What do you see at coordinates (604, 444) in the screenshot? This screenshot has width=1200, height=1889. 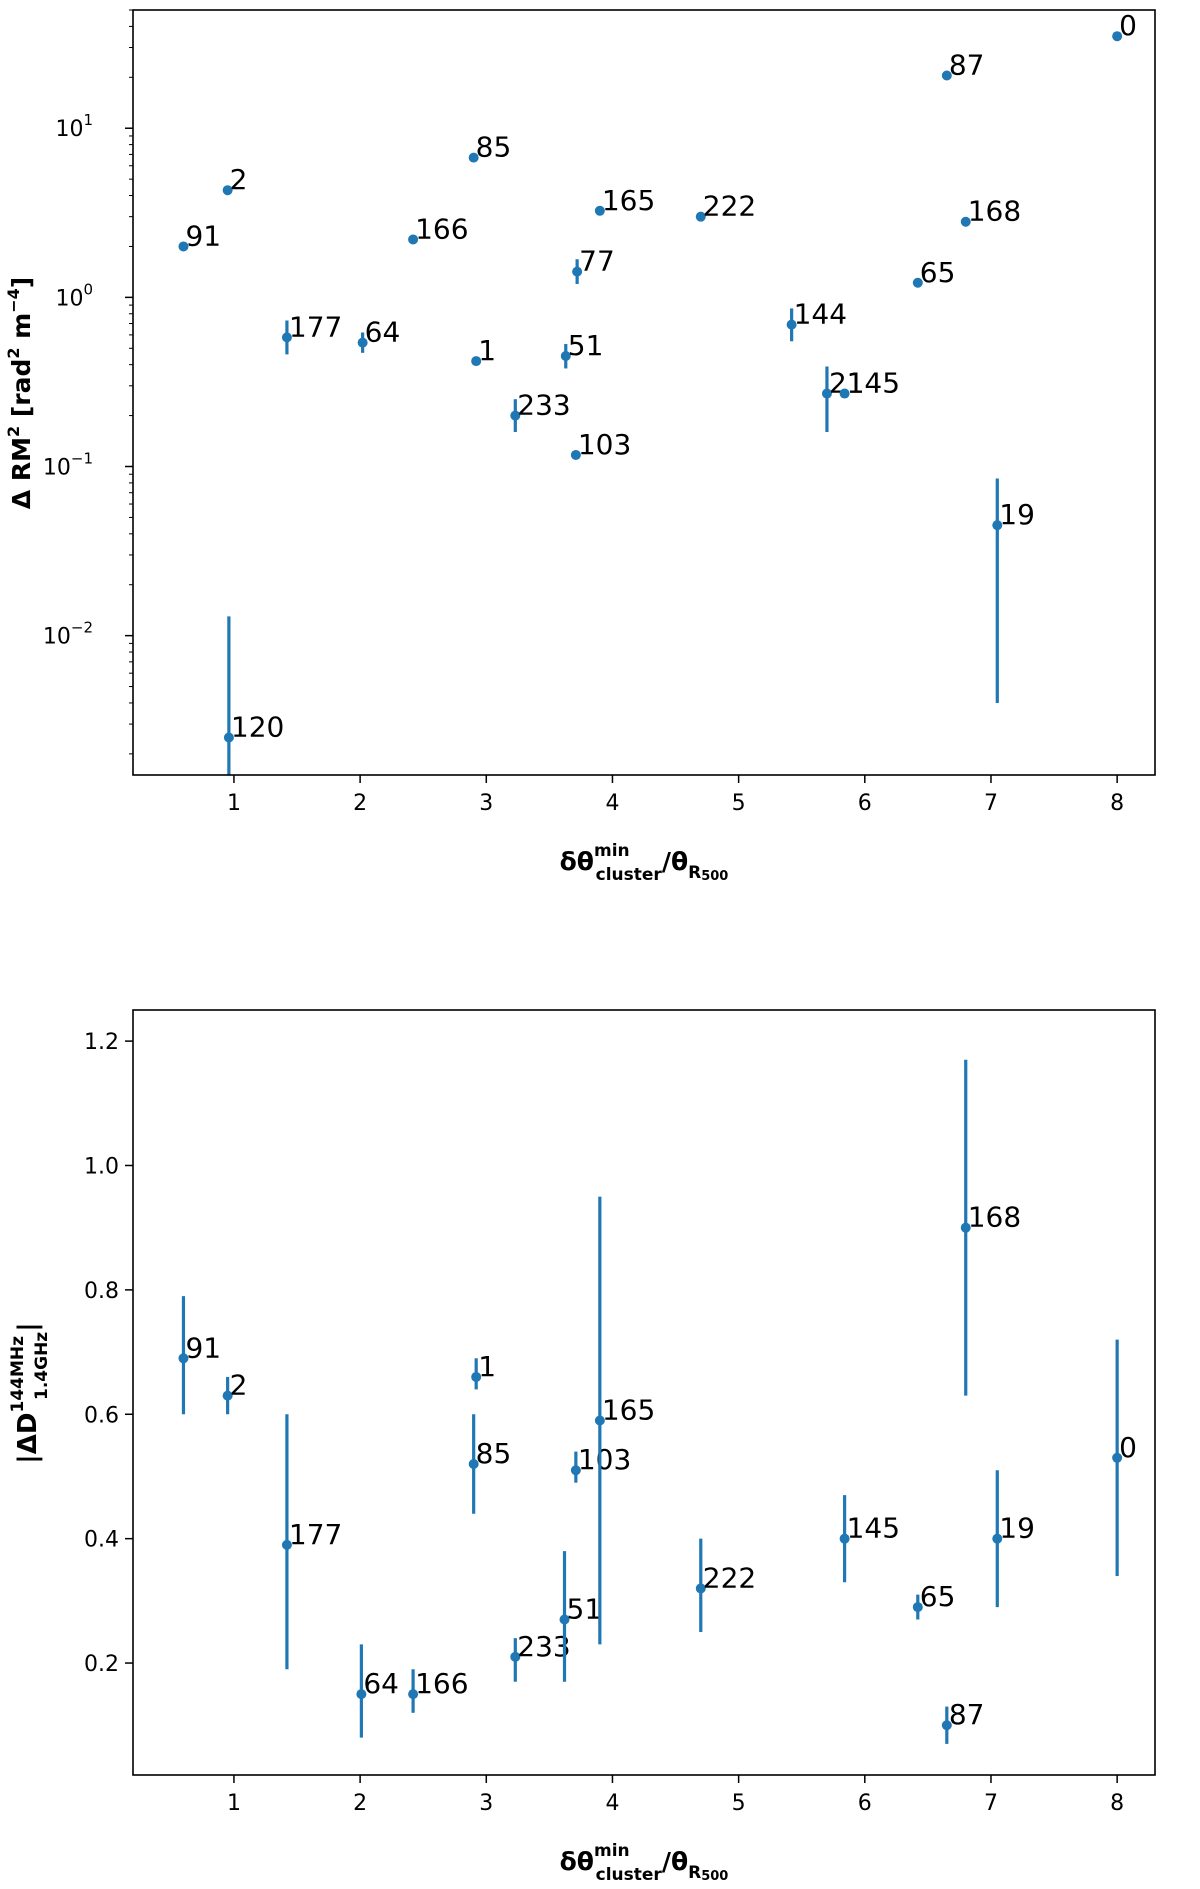 I see `rm-point-label: 103` at bounding box center [604, 444].